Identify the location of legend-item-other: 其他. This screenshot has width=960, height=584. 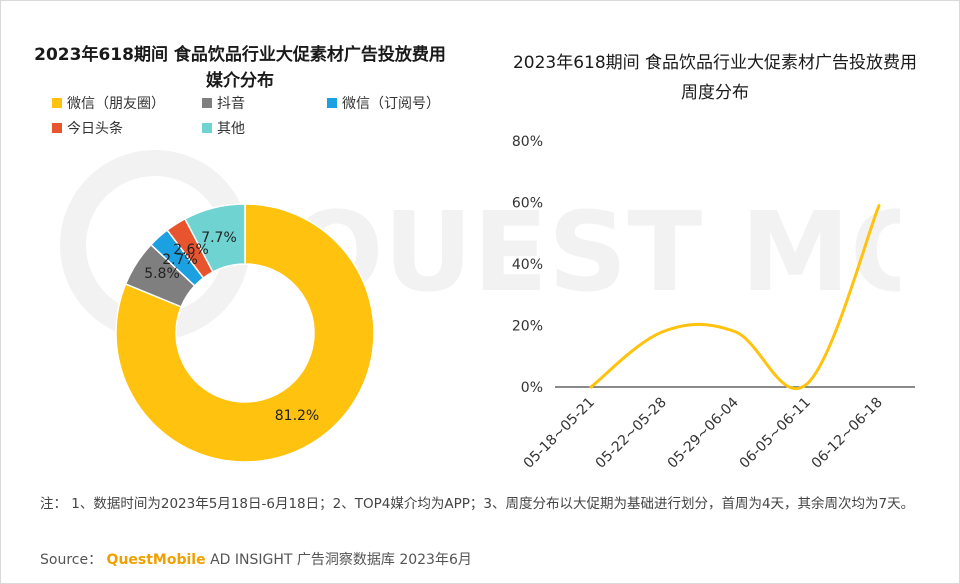
(223, 128).